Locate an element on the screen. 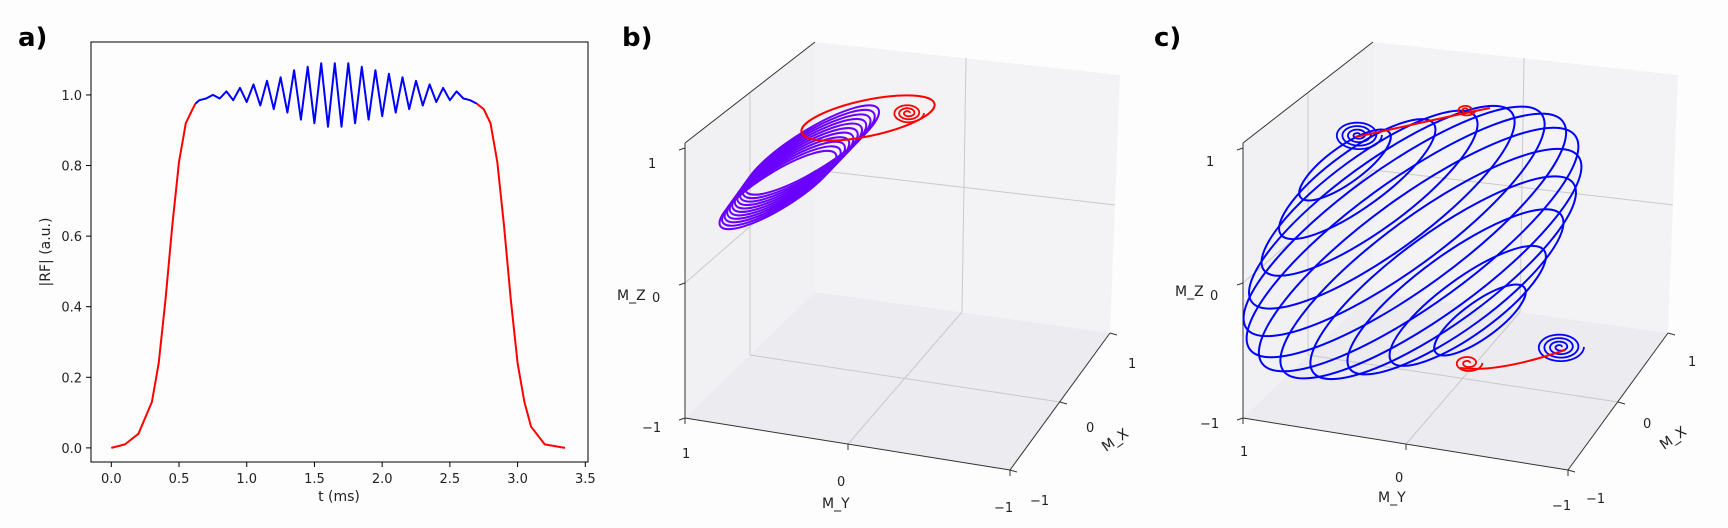 This screenshot has width=1728, height=528. trajectory-red-top is located at coordinates (1422, 122).